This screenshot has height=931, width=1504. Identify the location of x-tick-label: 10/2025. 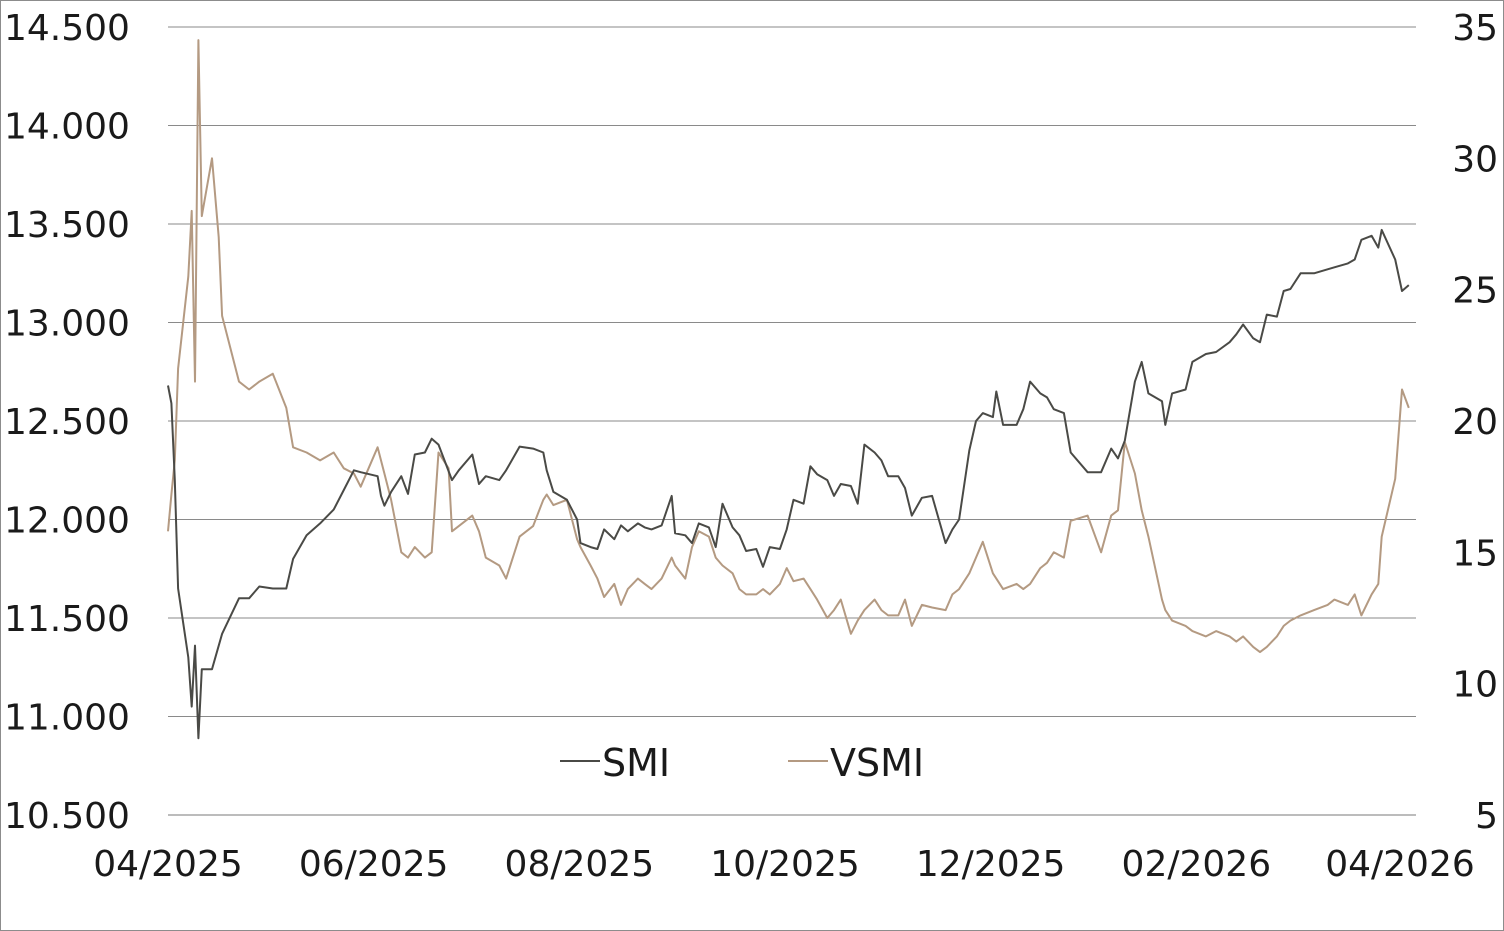
(785, 864).